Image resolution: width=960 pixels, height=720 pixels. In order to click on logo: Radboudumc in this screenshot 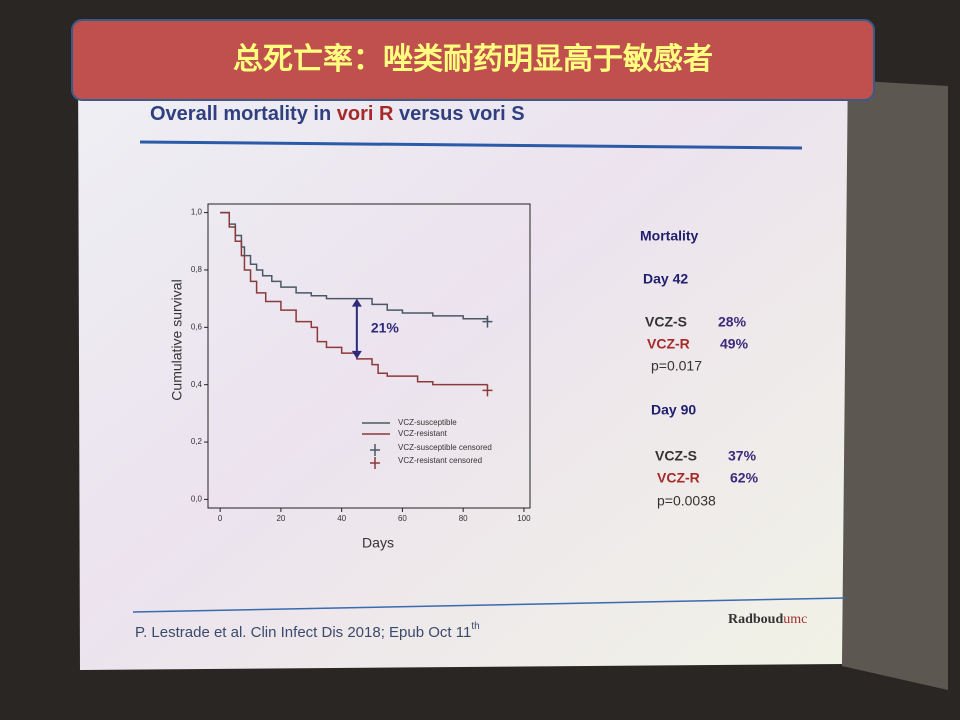, I will do `click(767, 619)`.